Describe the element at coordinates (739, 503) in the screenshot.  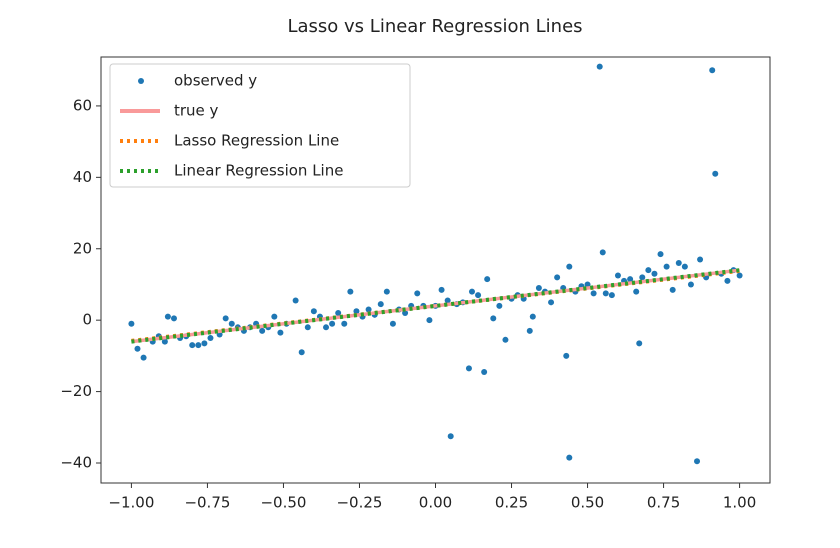
I see `x-tick-label: 1.00` at that location.